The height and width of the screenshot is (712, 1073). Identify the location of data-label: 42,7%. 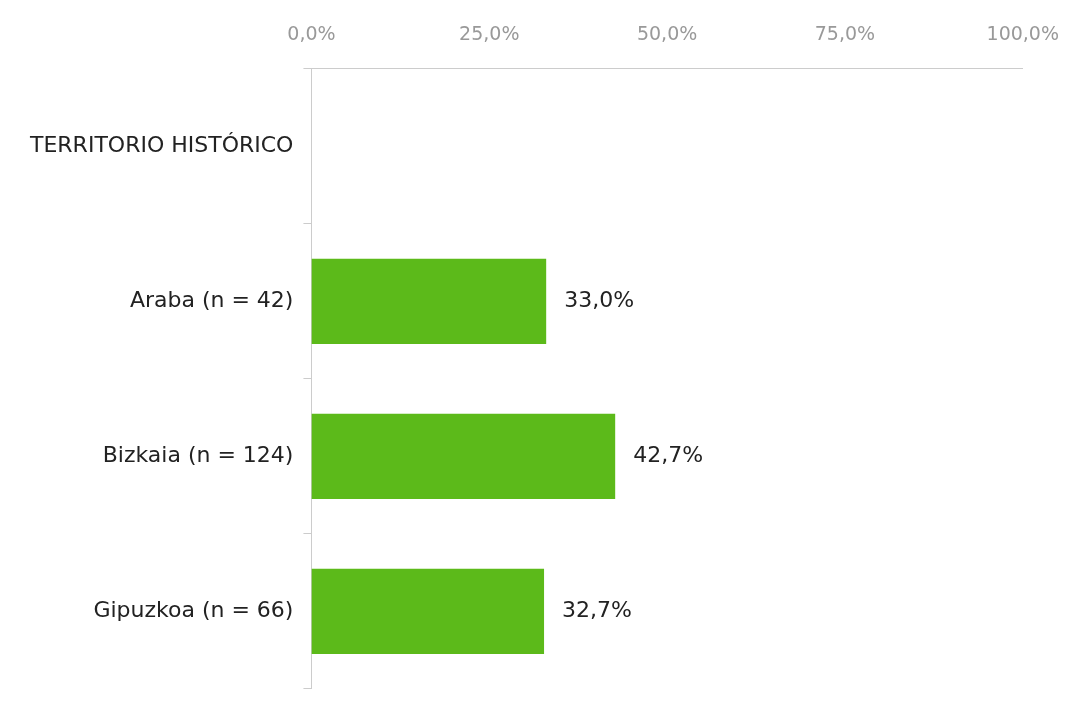
(668, 455).